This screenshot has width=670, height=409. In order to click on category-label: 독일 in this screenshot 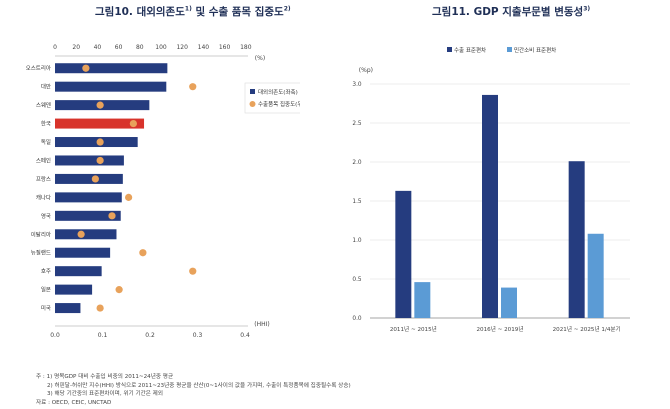, I will do `click(46, 142)`.